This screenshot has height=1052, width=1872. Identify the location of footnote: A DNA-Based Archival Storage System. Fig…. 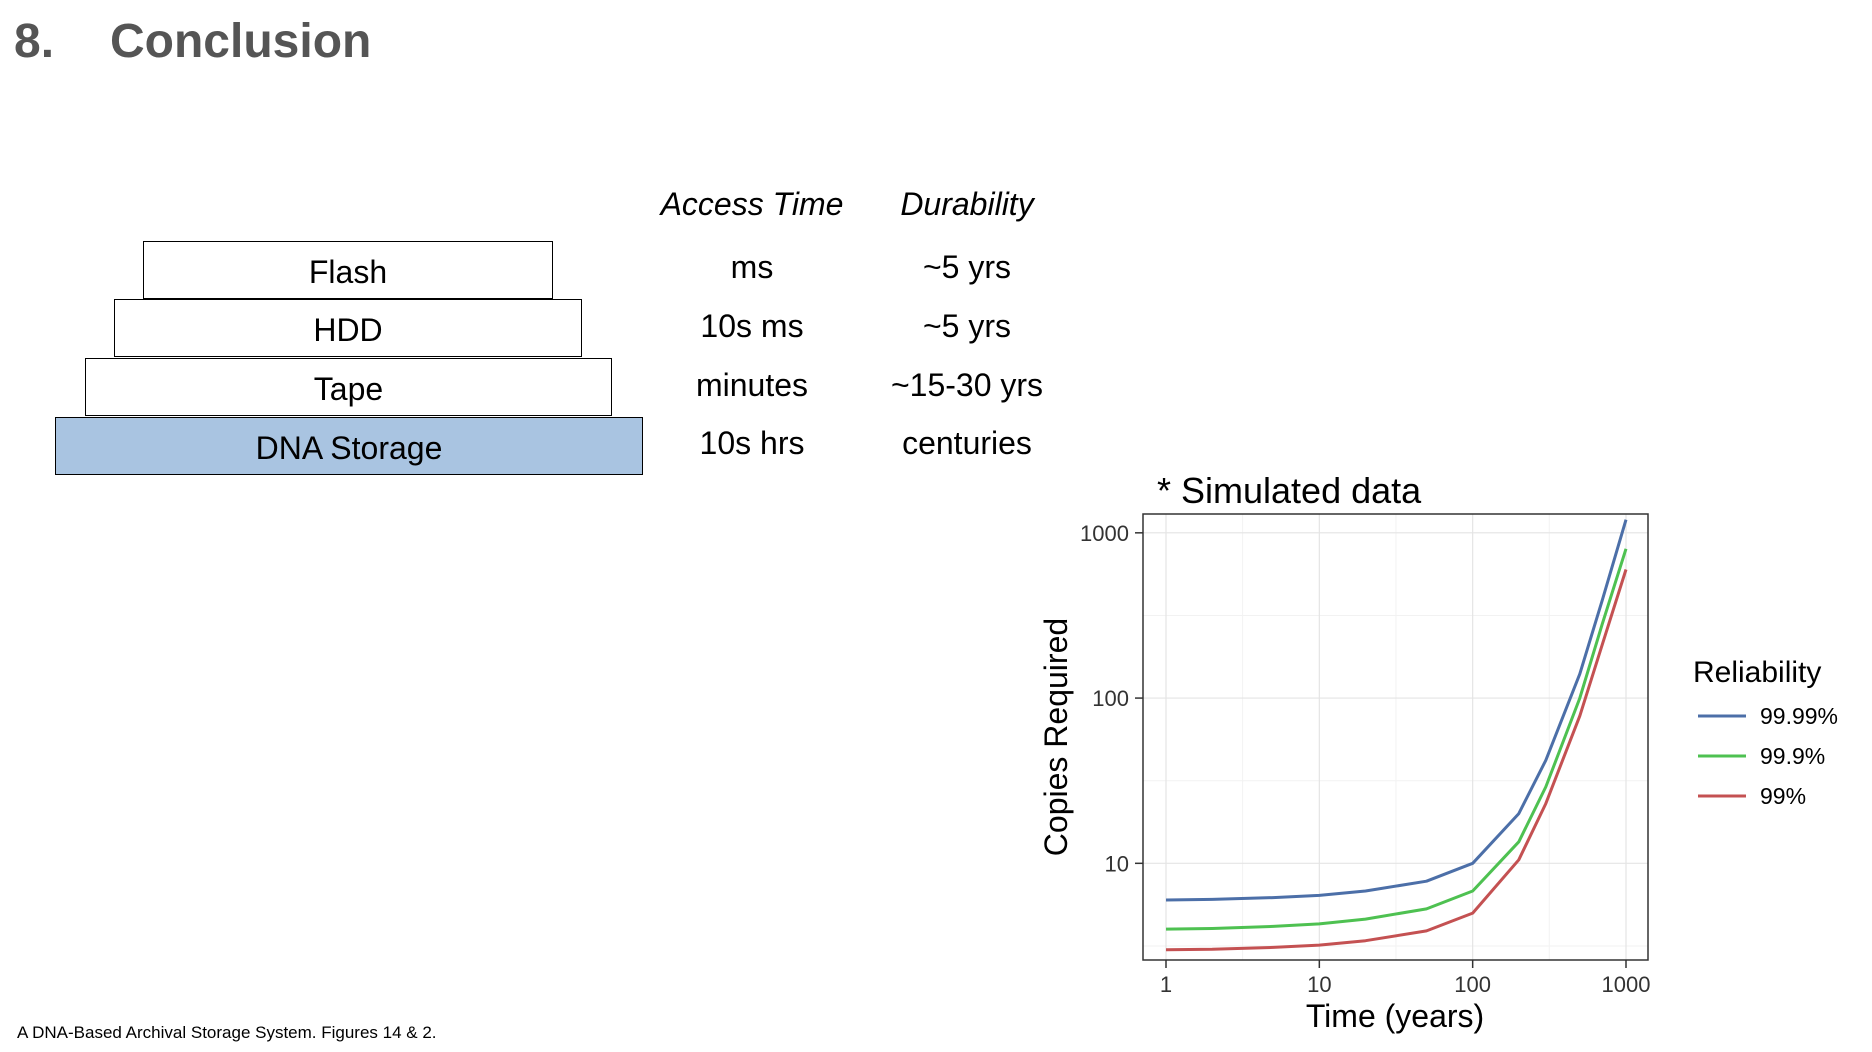
(227, 1032).